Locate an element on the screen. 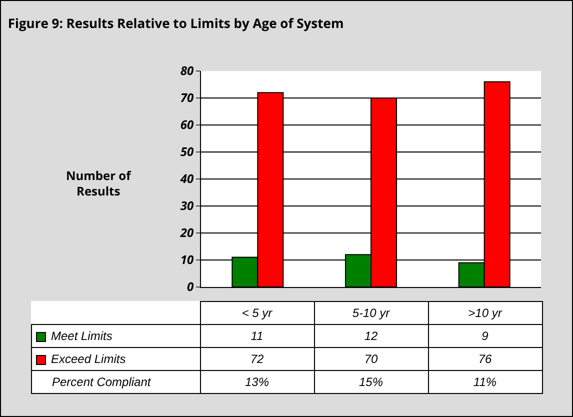  data-label: 9 is located at coordinates (485, 336).